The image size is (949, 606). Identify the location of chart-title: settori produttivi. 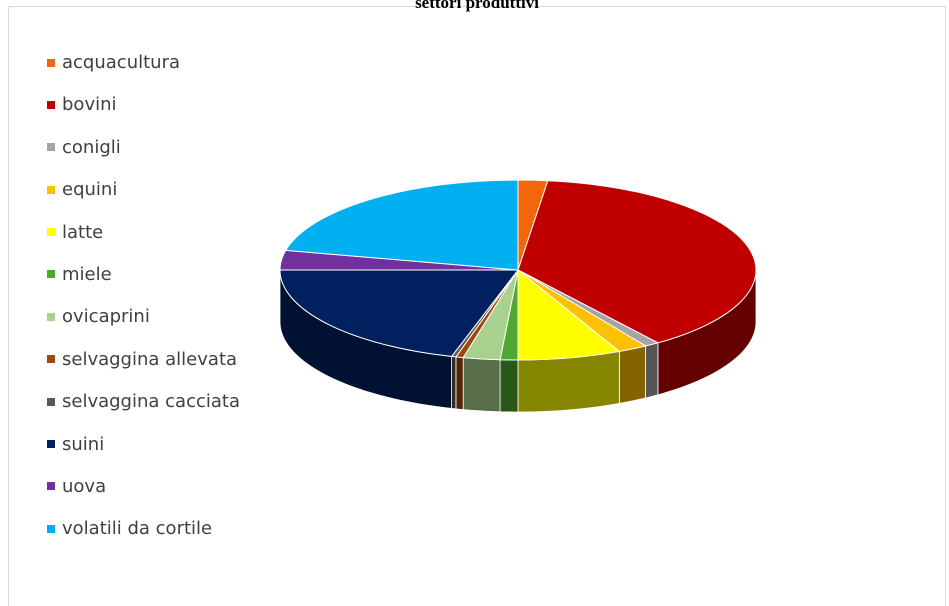
(477, 6).